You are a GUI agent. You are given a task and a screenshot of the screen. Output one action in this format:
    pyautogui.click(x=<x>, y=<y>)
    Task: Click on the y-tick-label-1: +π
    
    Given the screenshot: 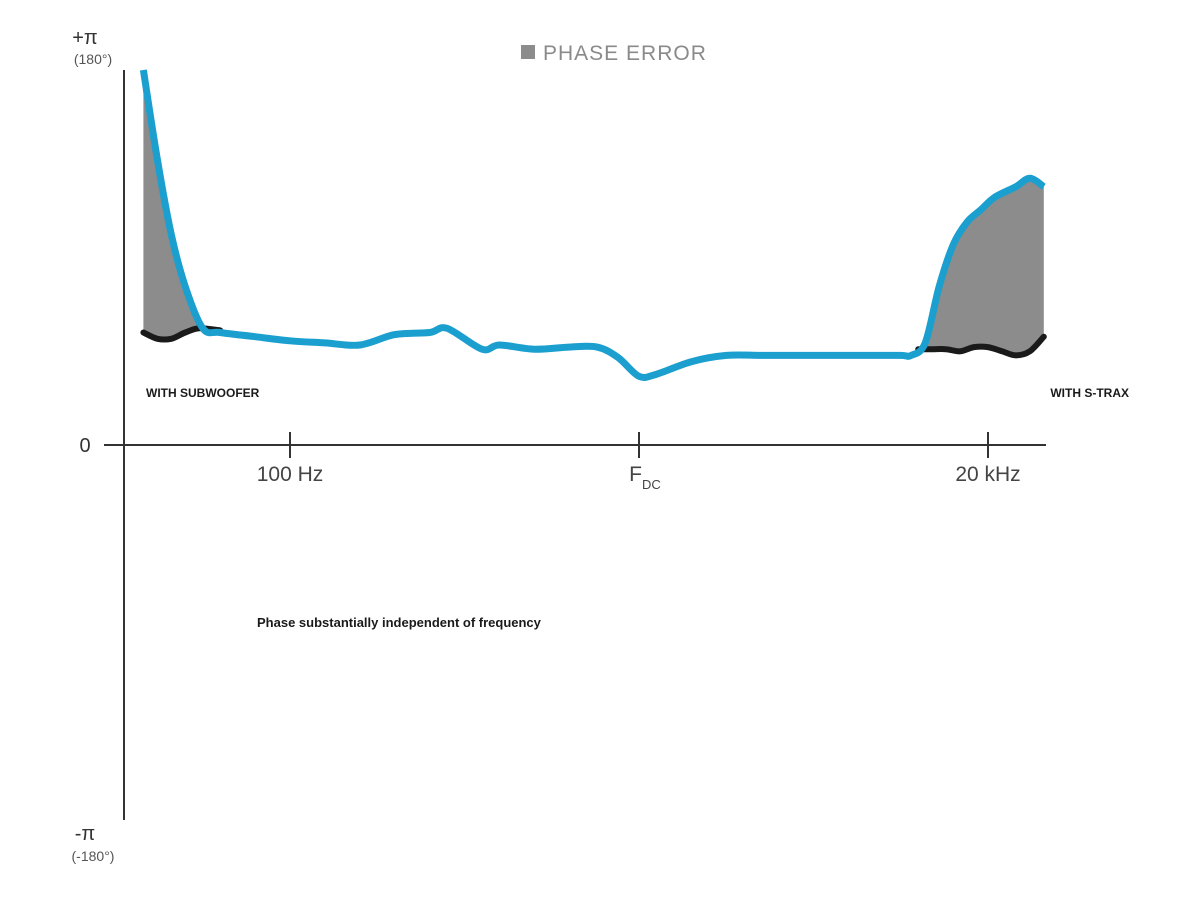 What is the action you would take?
    pyautogui.click(x=84, y=38)
    